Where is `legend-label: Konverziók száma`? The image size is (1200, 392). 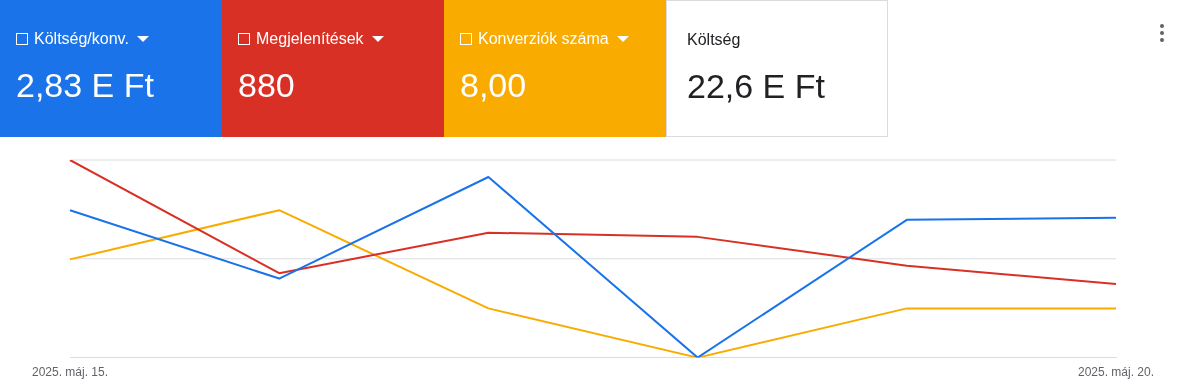 legend-label: Konverziók száma is located at coordinates (543, 39).